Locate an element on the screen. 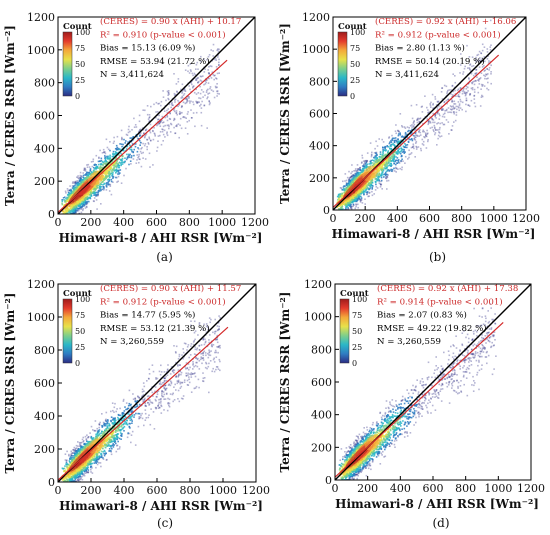 This screenshot has height=535, width=550. y-tick-label: 400 is located at coordinates (44, 148).